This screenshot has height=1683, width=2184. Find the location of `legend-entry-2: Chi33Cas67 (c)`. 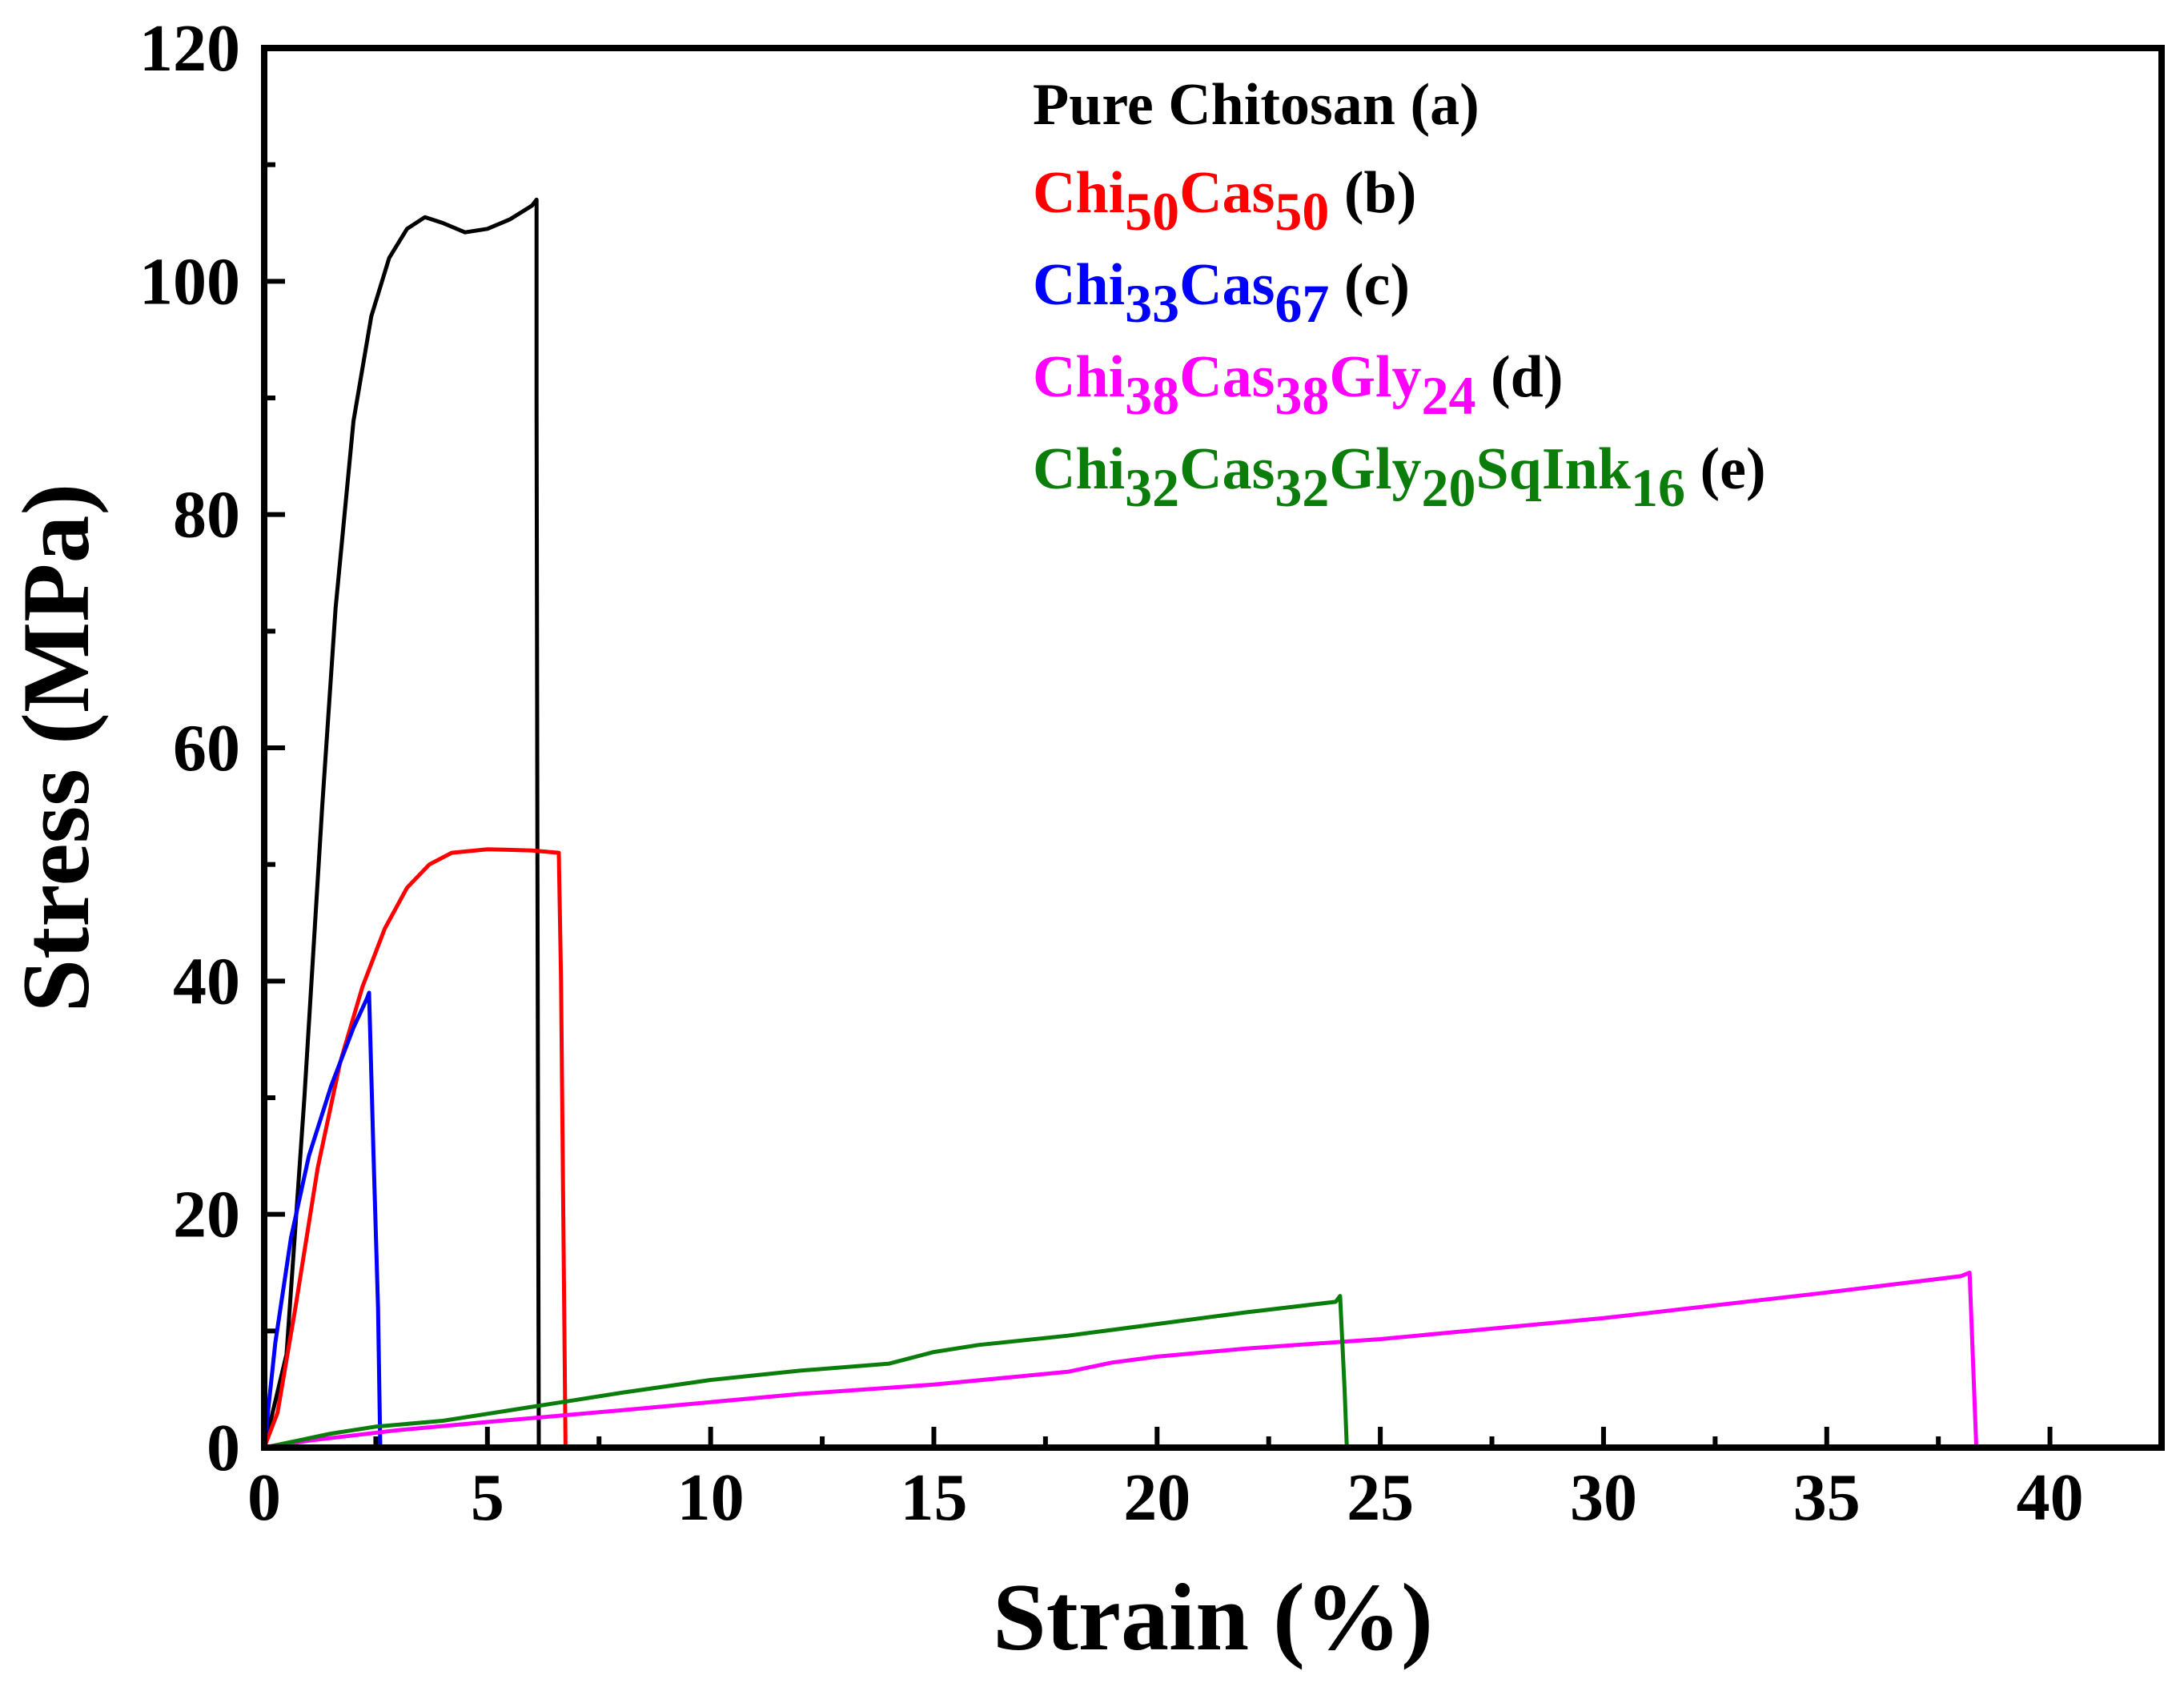

legend-entry-2: Chi33Cas67 (c) is located at coordinates (1221, 293).